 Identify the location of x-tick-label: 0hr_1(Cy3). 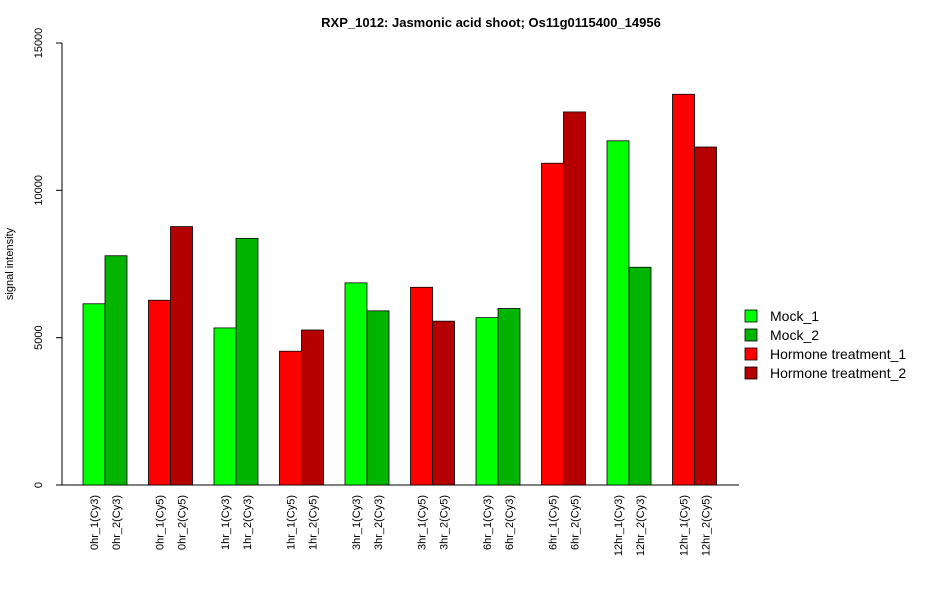
(95, 522).